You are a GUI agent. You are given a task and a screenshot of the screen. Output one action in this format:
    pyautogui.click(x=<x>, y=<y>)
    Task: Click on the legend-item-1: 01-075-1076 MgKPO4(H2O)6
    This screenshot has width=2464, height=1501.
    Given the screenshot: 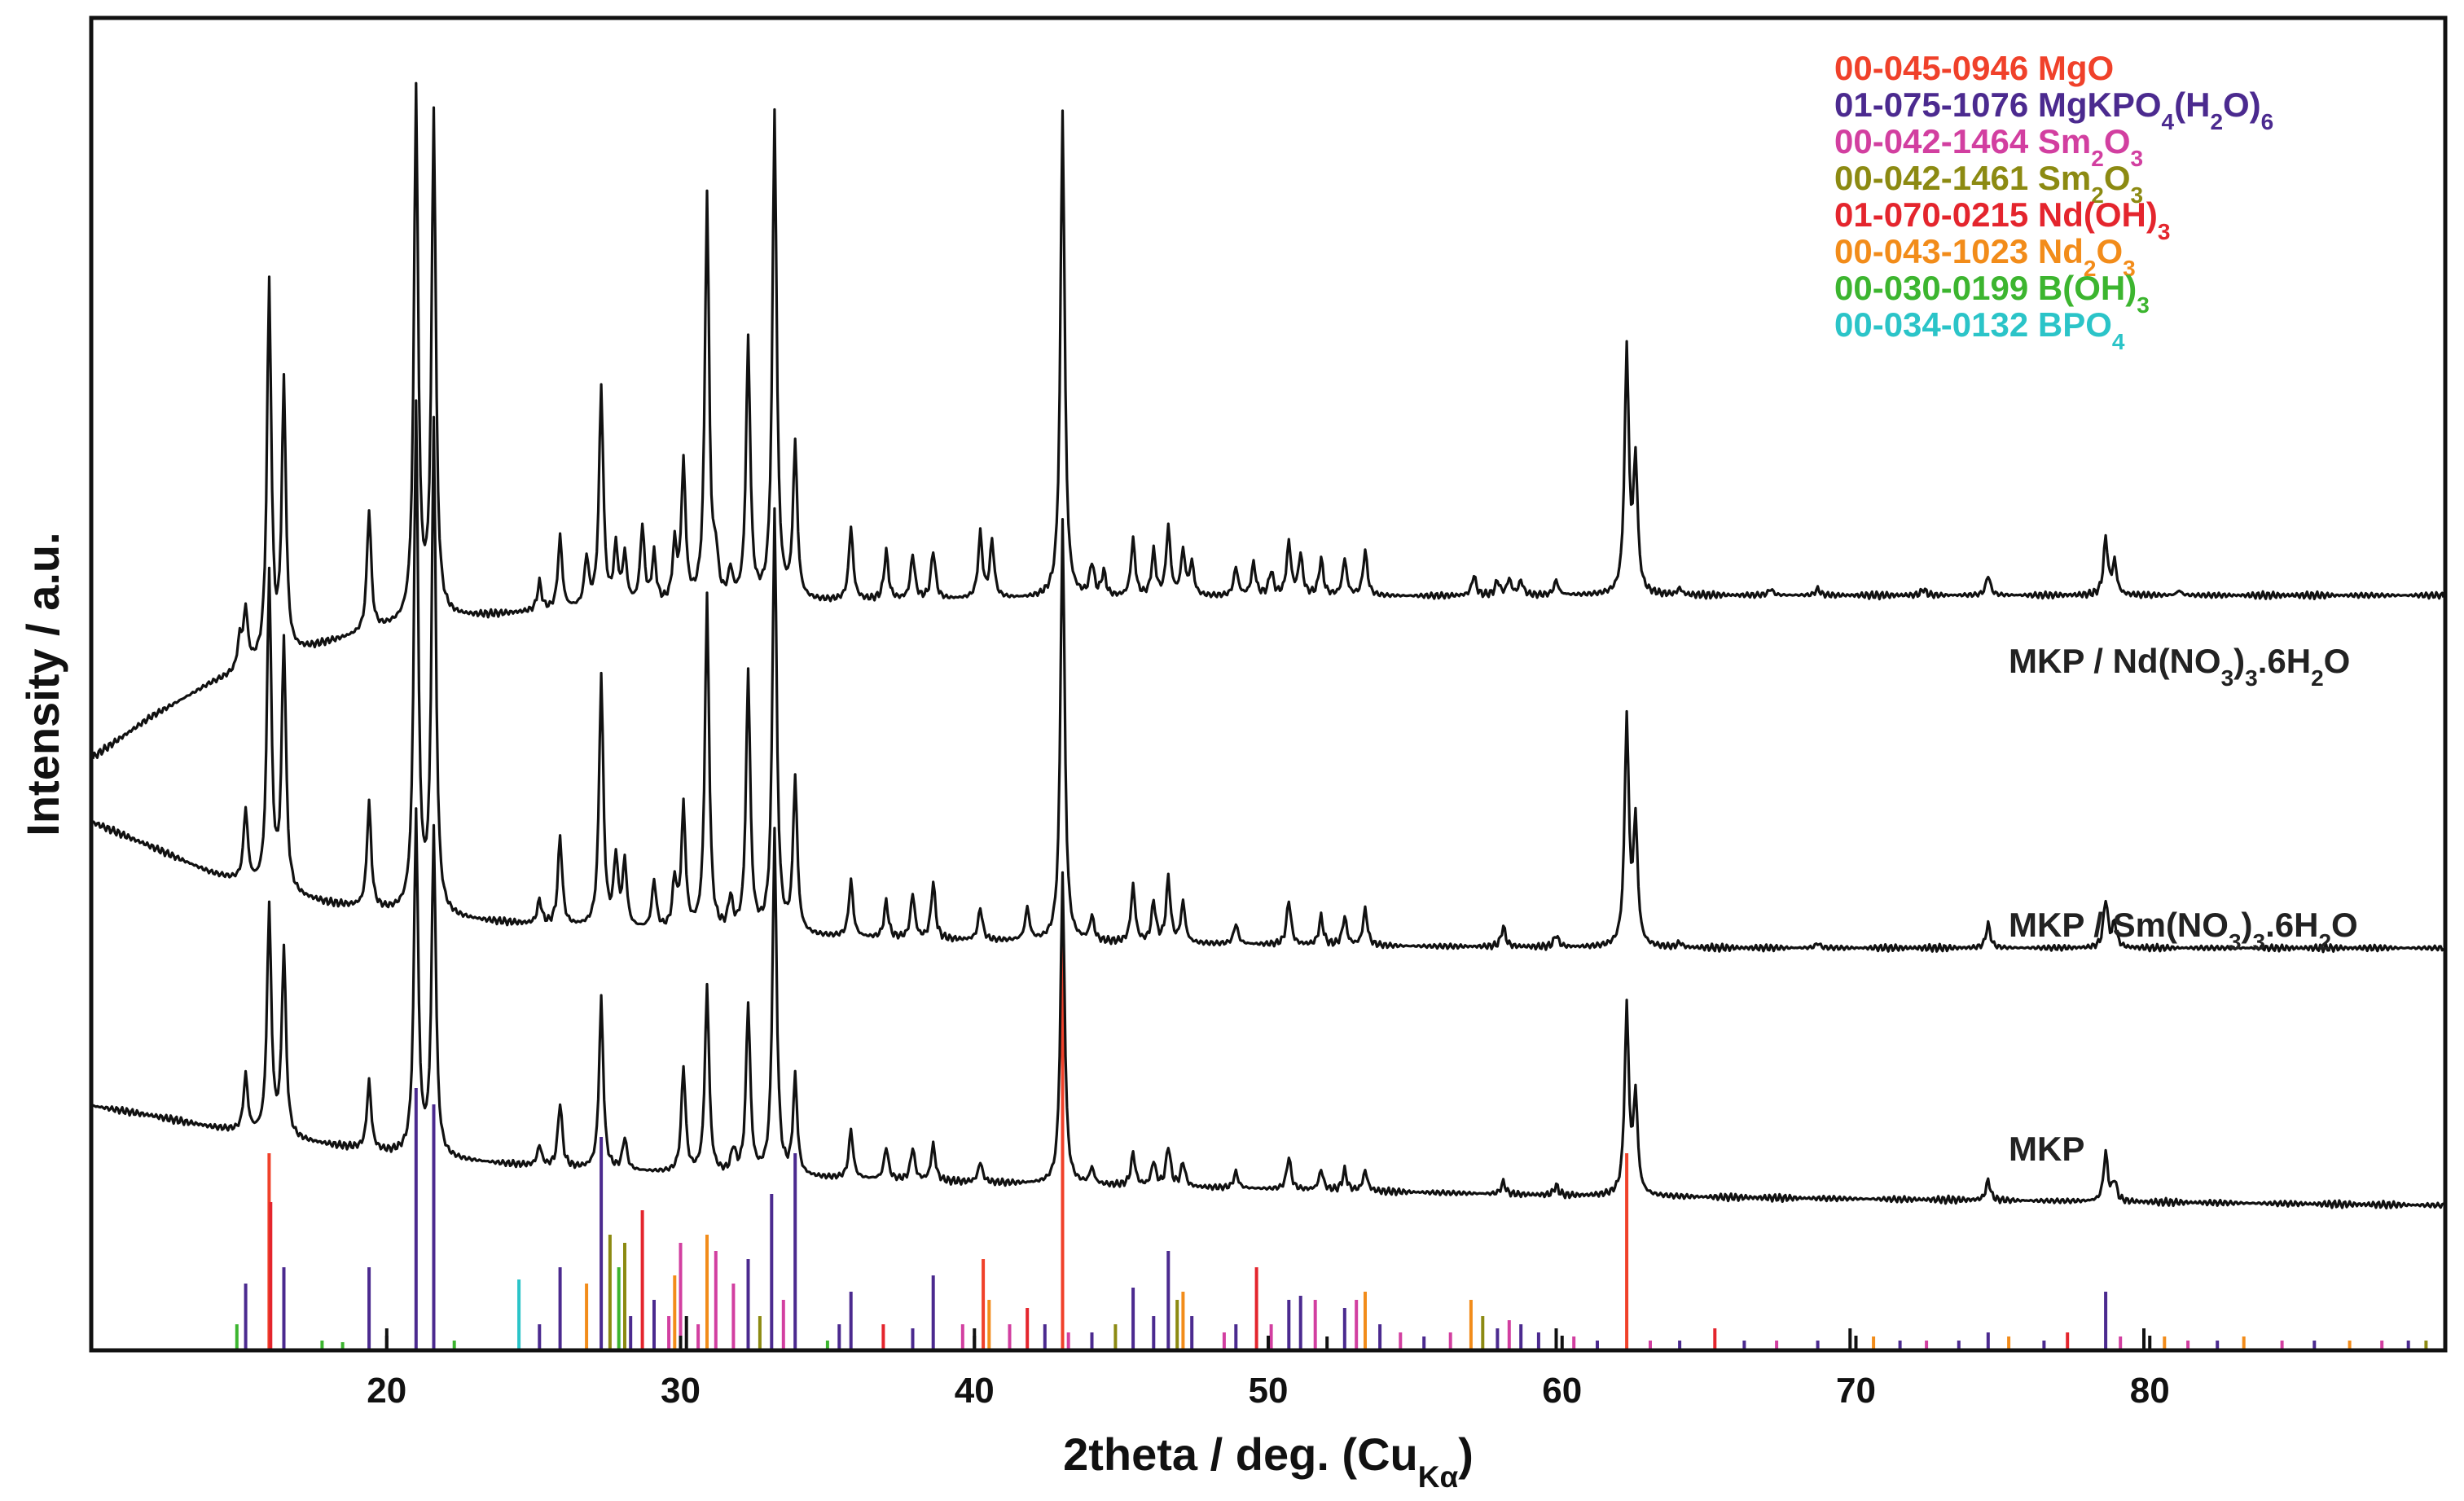 What is the action you would take?
    pyautogui.click(x=2053, y=110)
    